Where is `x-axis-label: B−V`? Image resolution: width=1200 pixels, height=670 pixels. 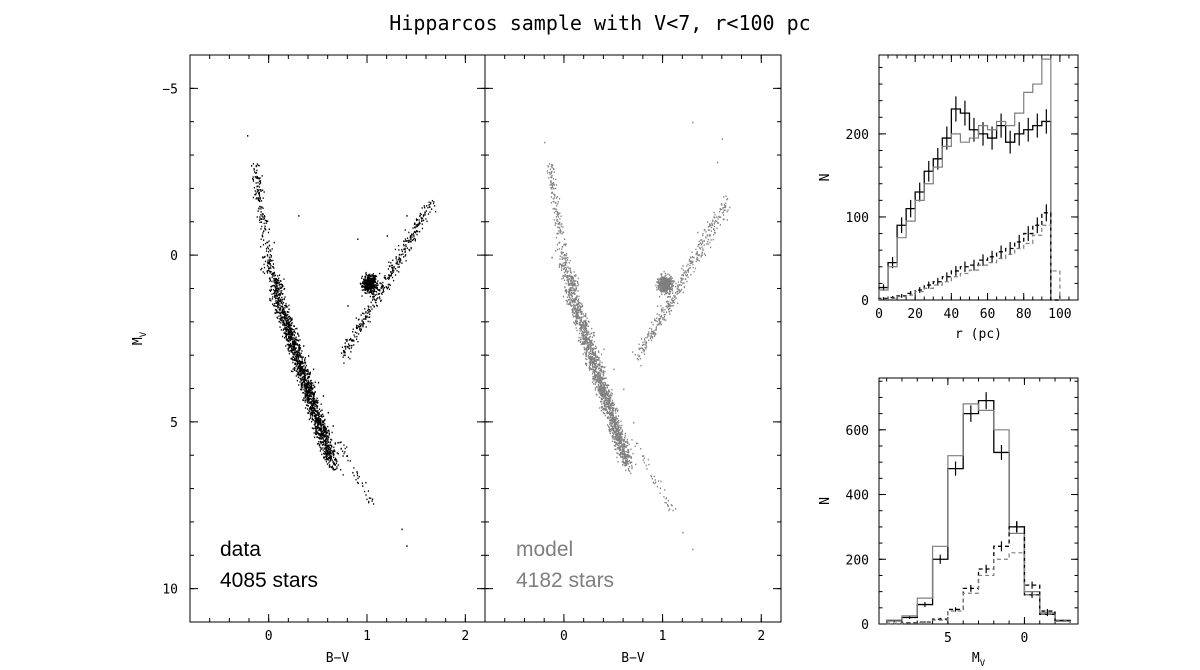
x-axis-label: B−V is located at coordinates (338, 658).